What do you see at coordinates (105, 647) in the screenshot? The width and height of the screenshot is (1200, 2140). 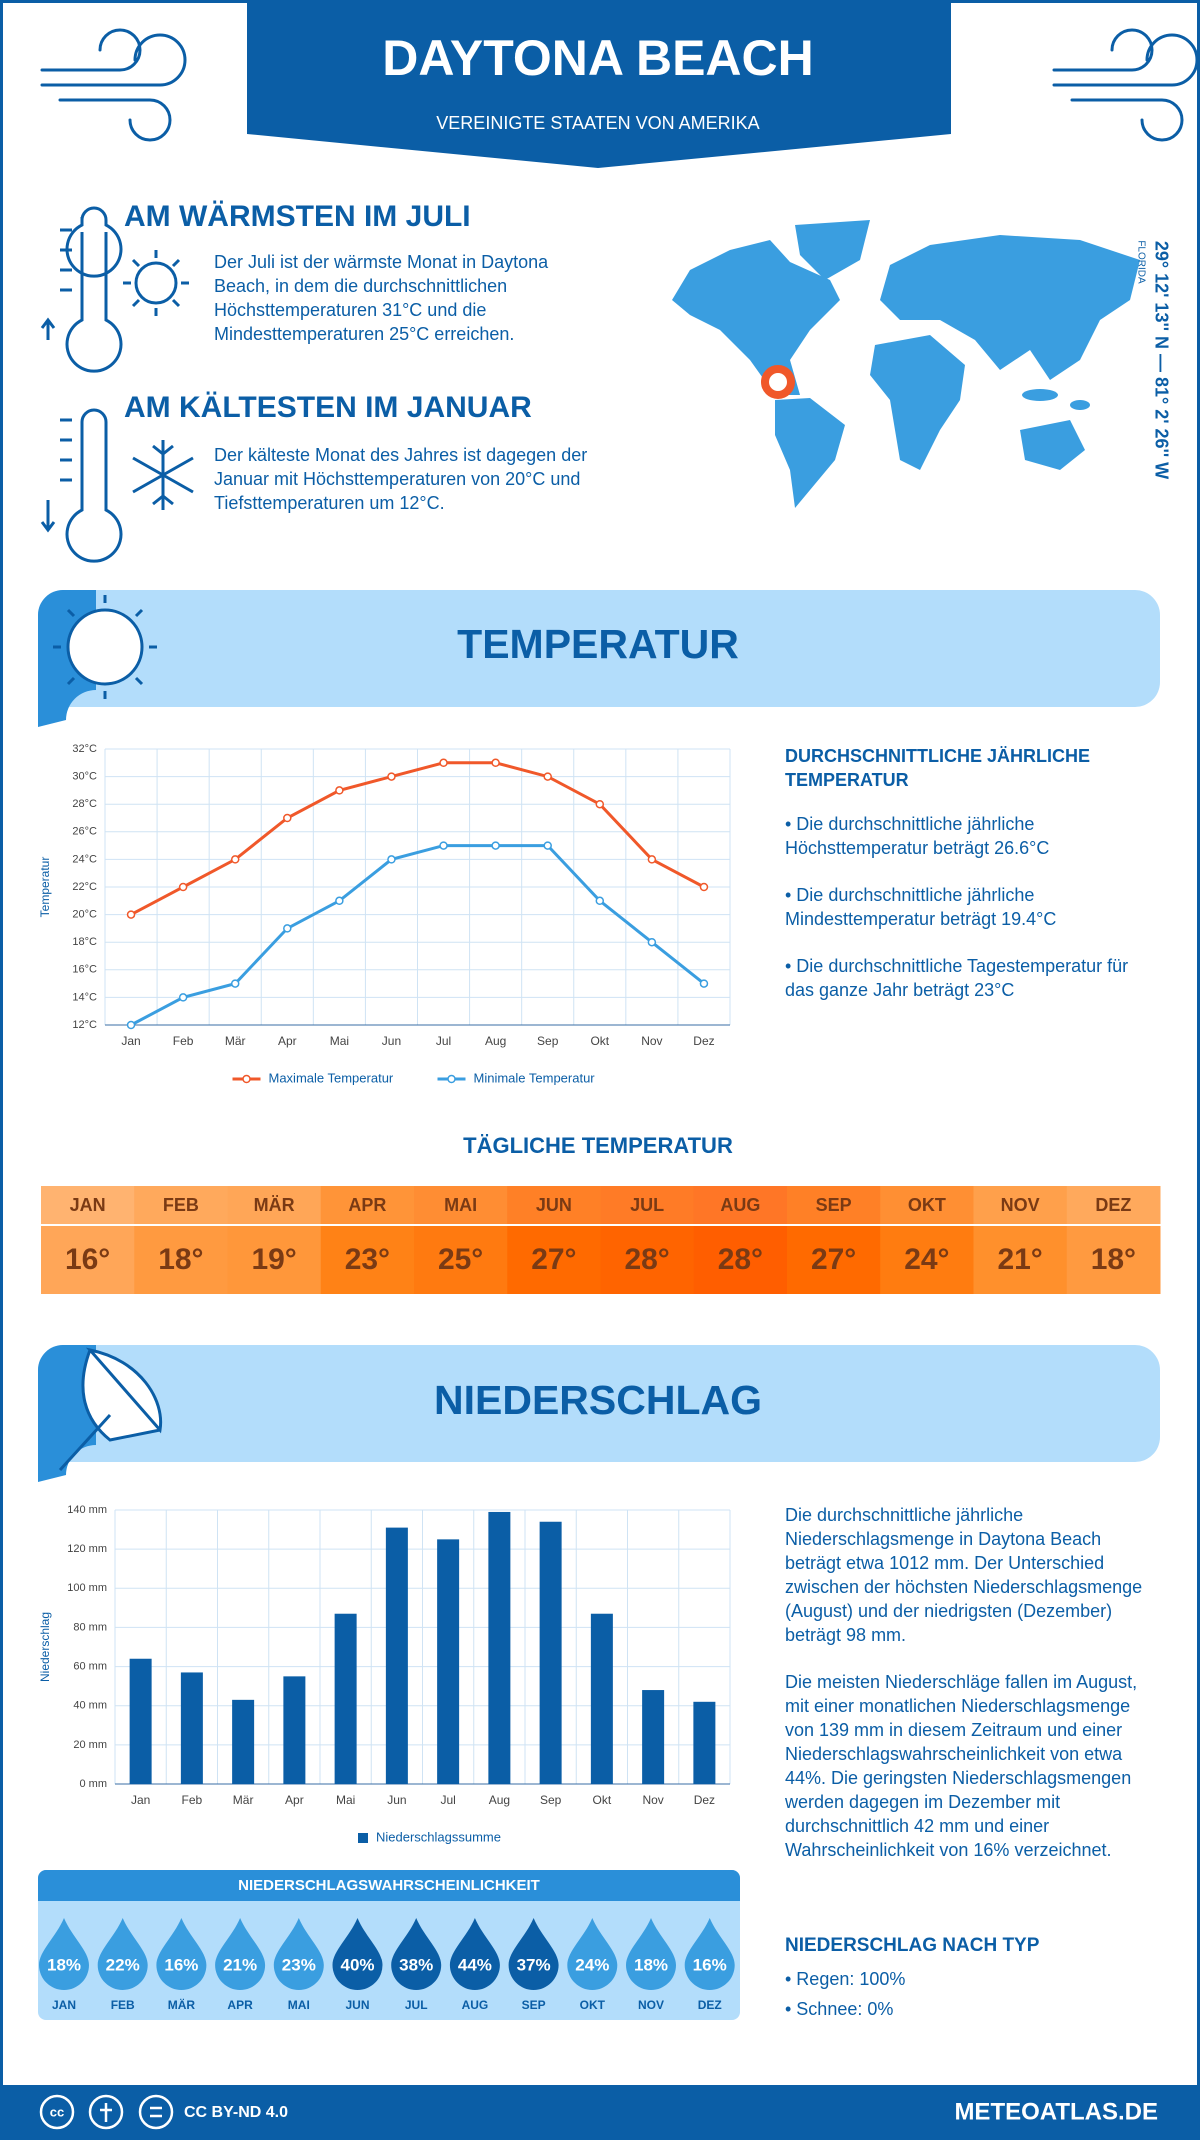 I see `sun-icon` at bounding box center [105, 647].